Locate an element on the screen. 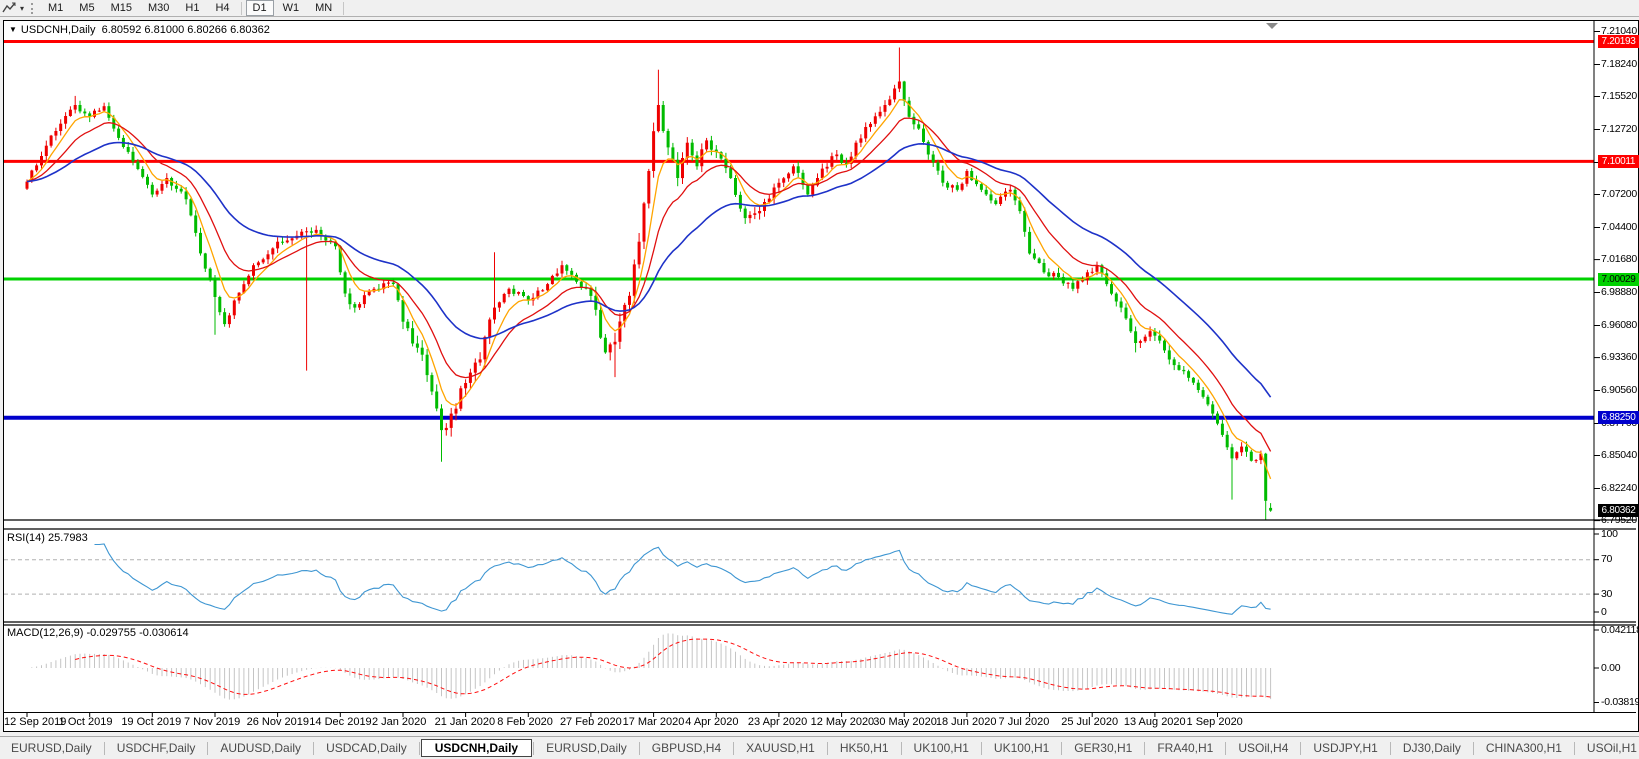  chart-tab-gbpusd-h4: GBPUSD,H4 is located at coordinates (686, 748).